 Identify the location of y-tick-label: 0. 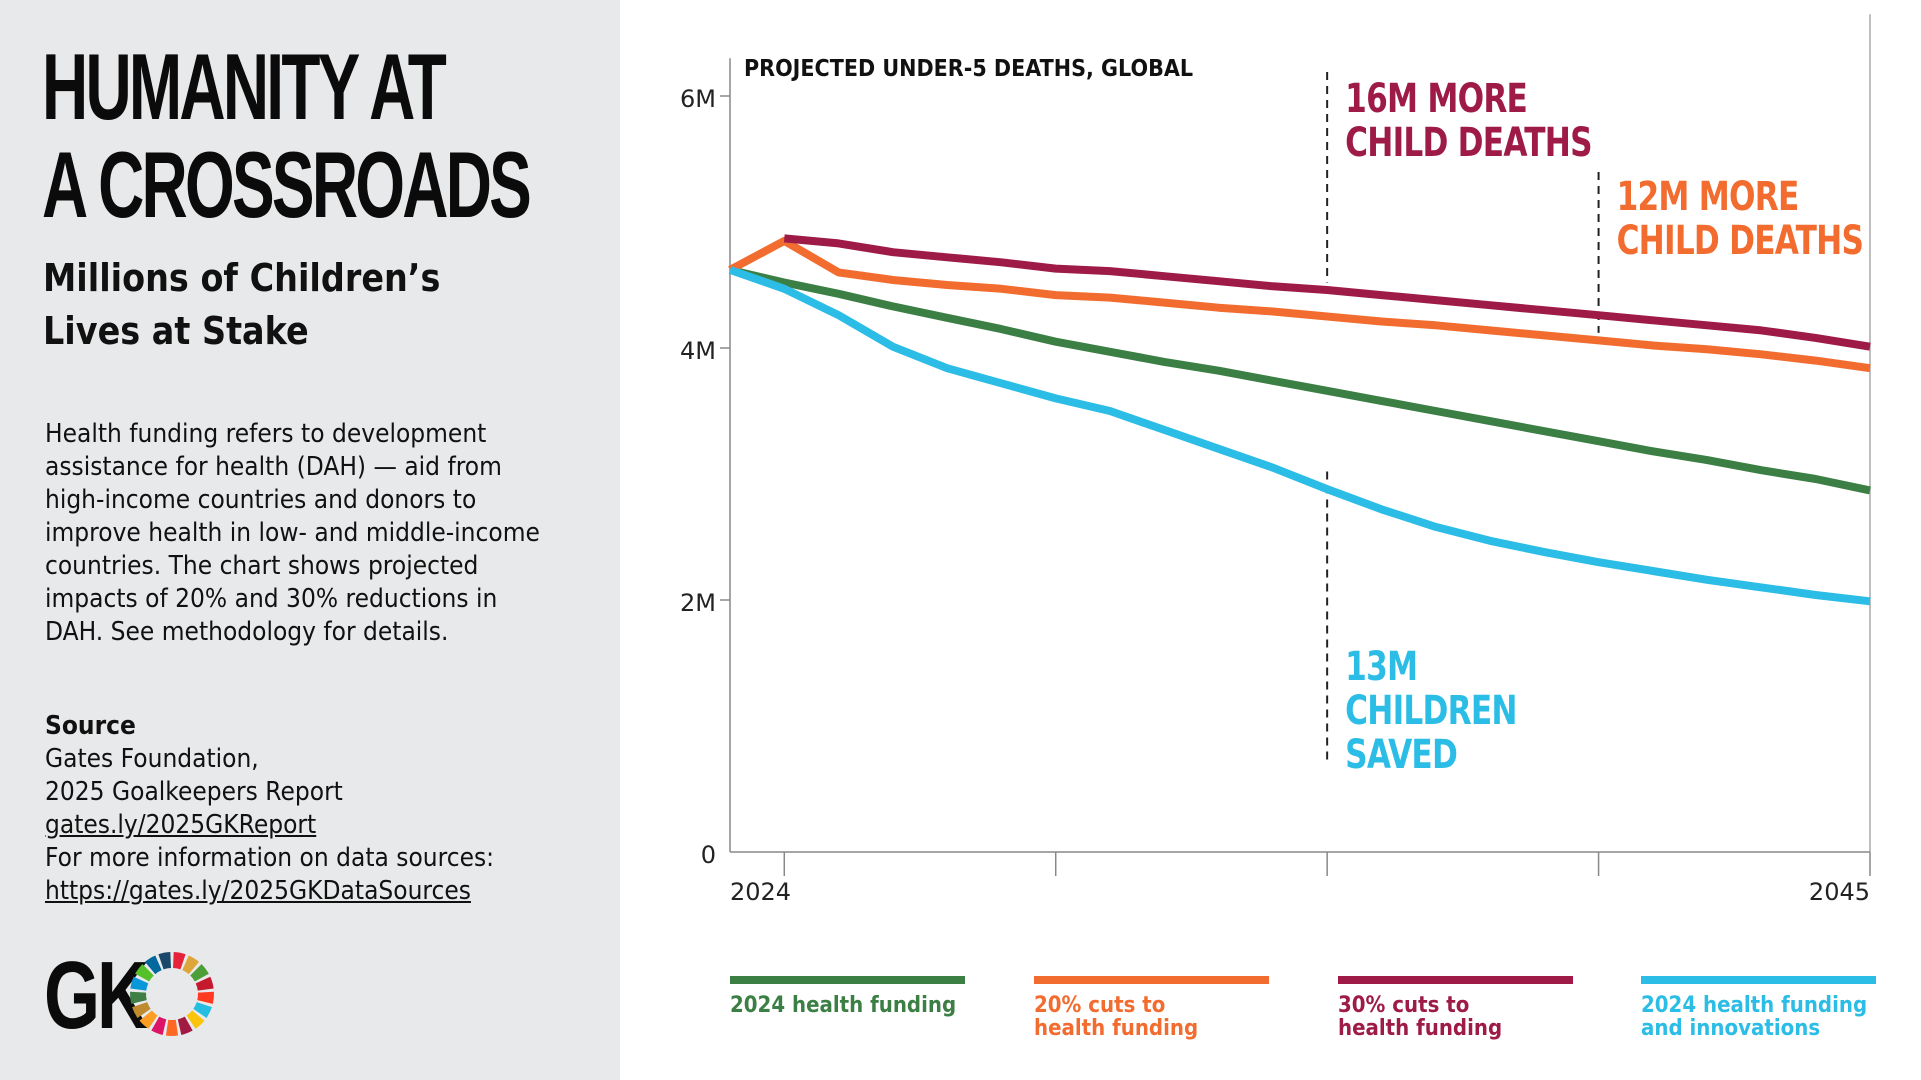
(708, 855).